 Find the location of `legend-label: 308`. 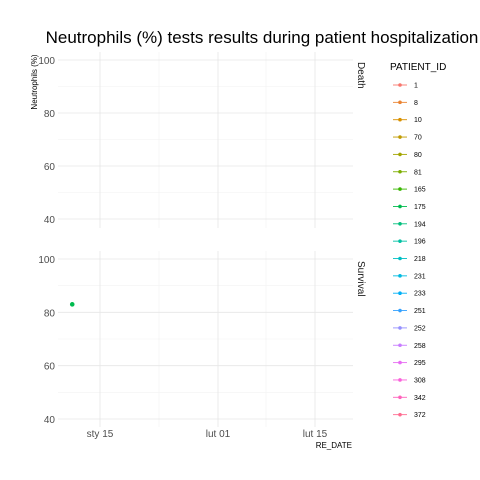

legend-label: 308 is located at coordinates (420, 380).